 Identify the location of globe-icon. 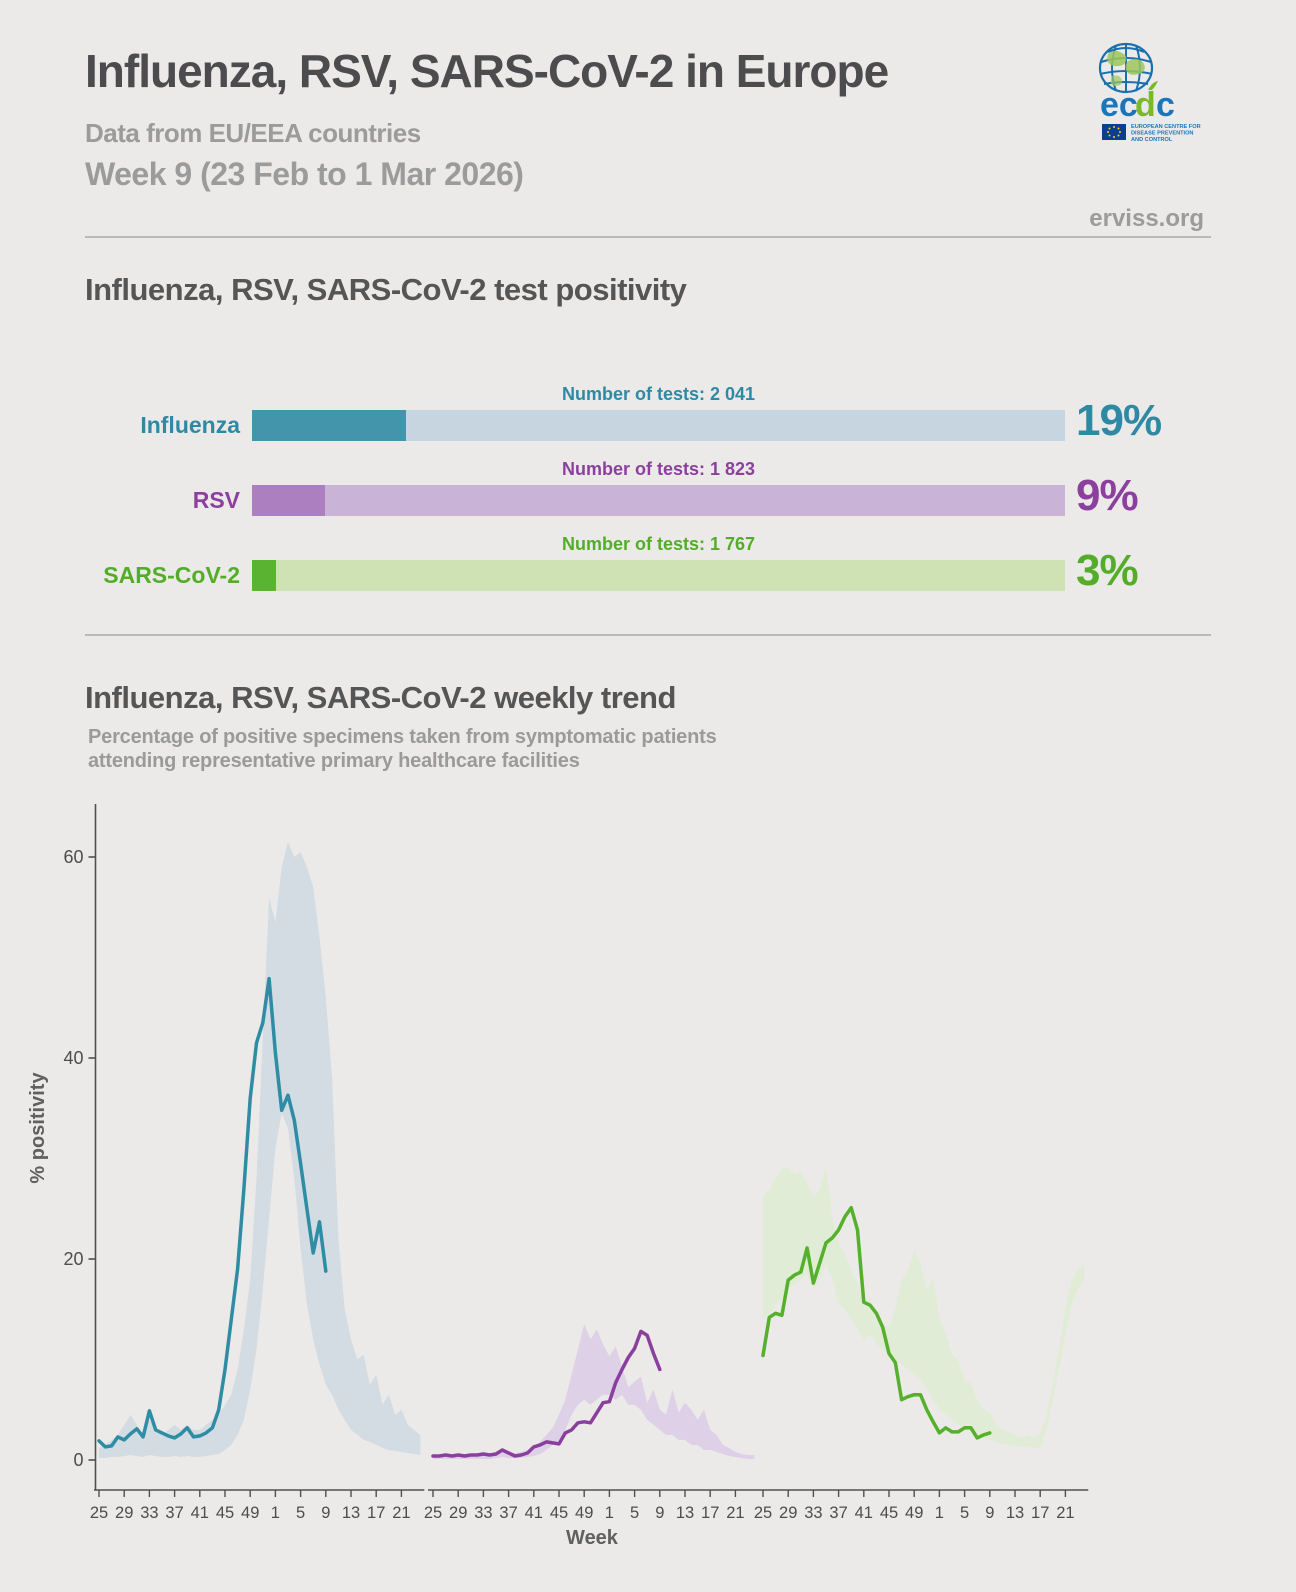
(1126, 68).